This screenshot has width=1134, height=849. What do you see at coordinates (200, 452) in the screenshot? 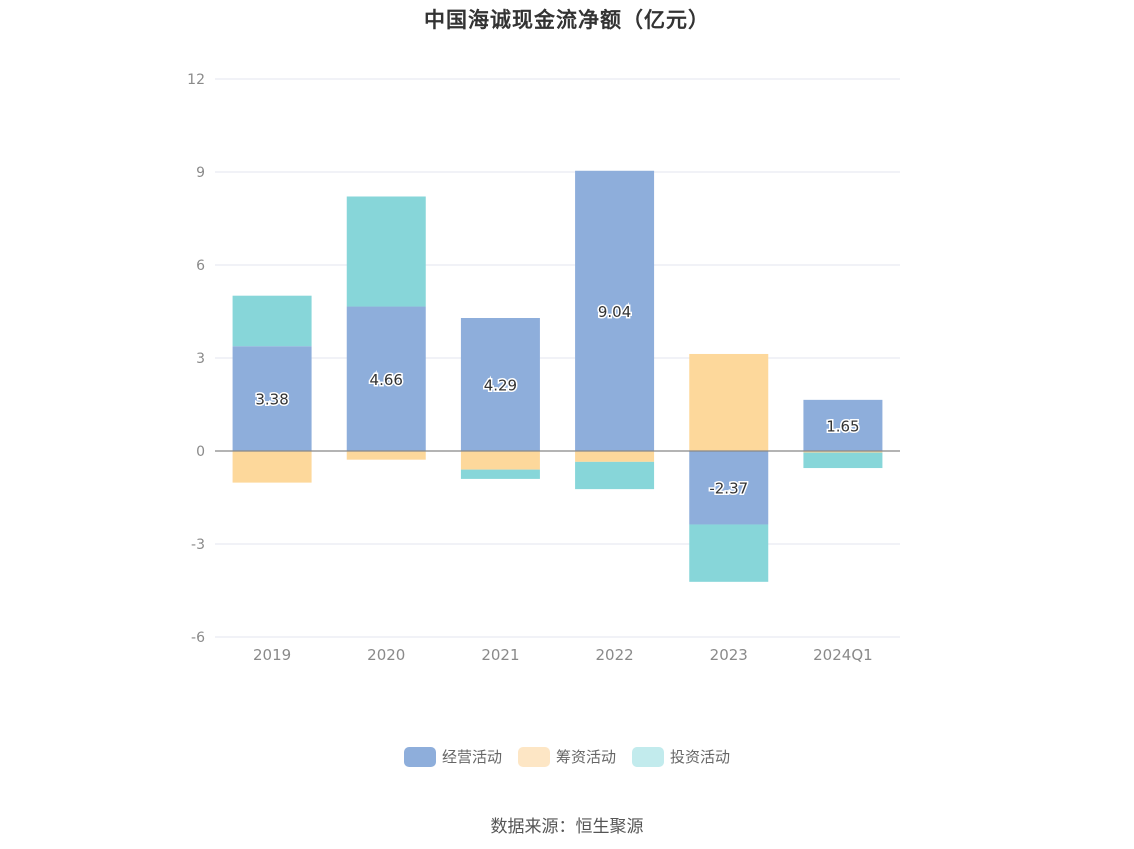
I see `y-tick-label: 0` at bounding box center [200, 452].